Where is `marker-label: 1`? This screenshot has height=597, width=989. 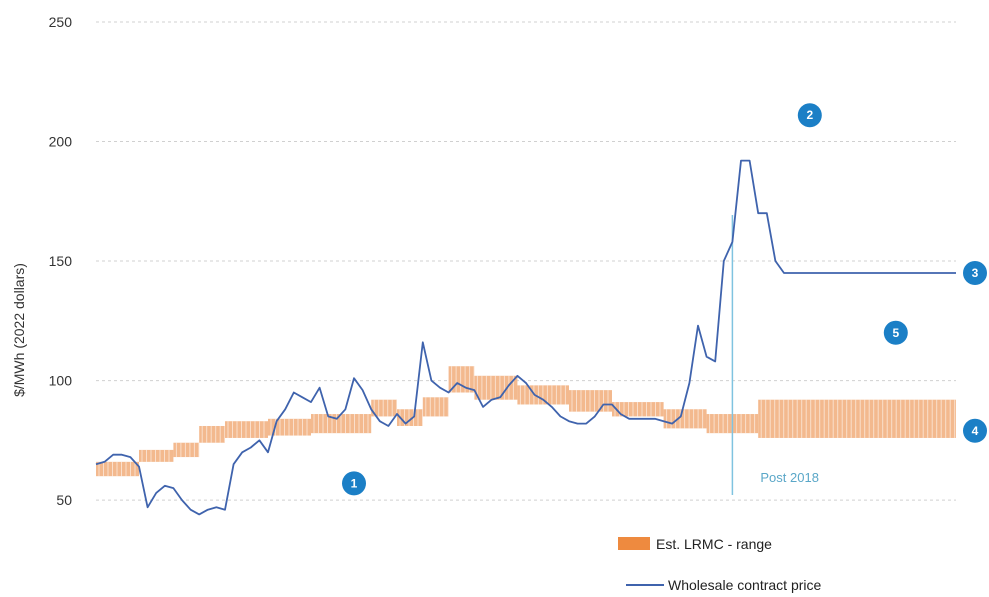
marker-label: 1 is located at coordinates (354, 483).